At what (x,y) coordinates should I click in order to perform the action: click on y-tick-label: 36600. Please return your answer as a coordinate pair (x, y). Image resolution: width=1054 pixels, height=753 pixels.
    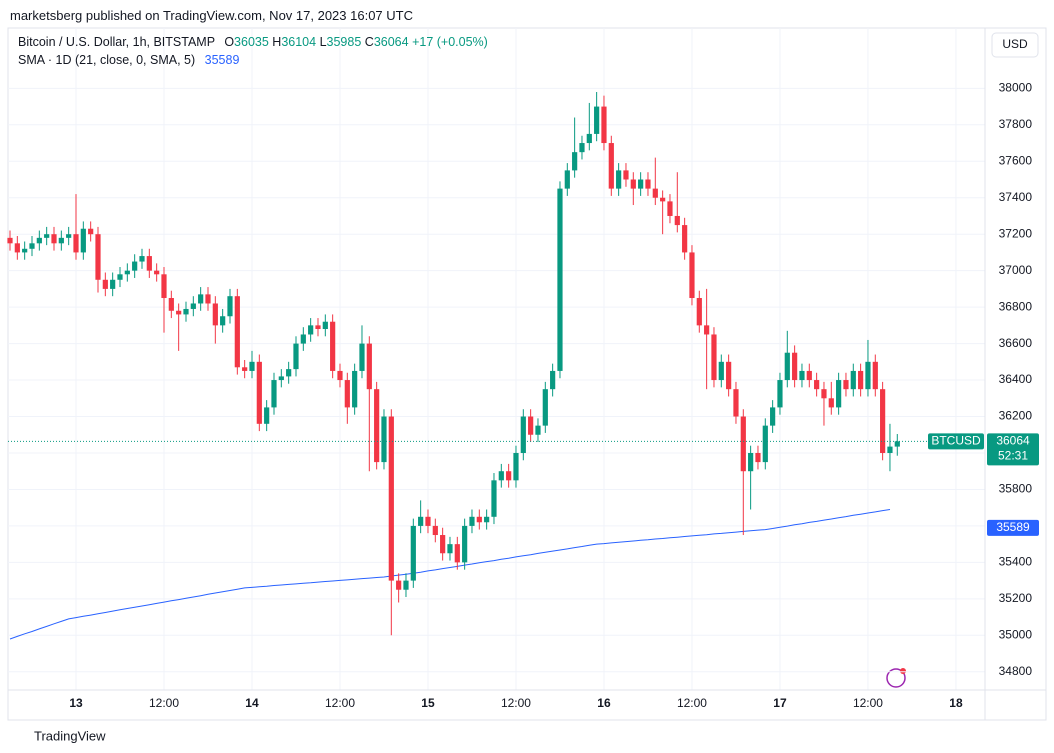
    Looking at the image, I should click on (1016, 343).